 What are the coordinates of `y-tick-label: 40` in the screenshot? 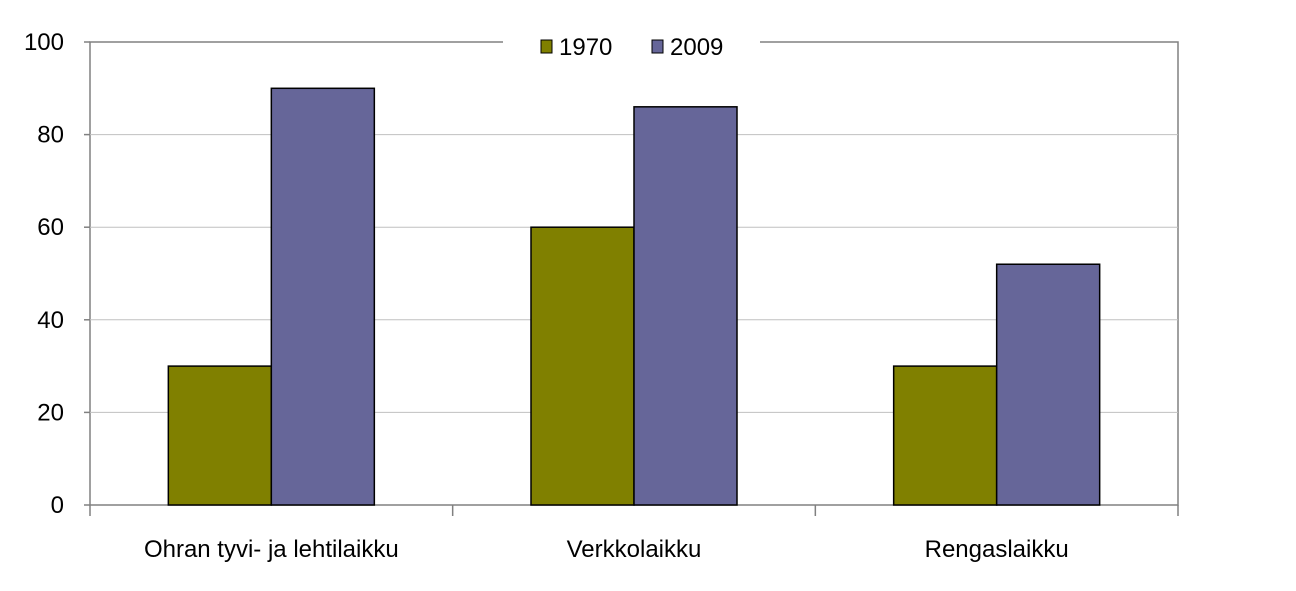 It's located at (50, 320).